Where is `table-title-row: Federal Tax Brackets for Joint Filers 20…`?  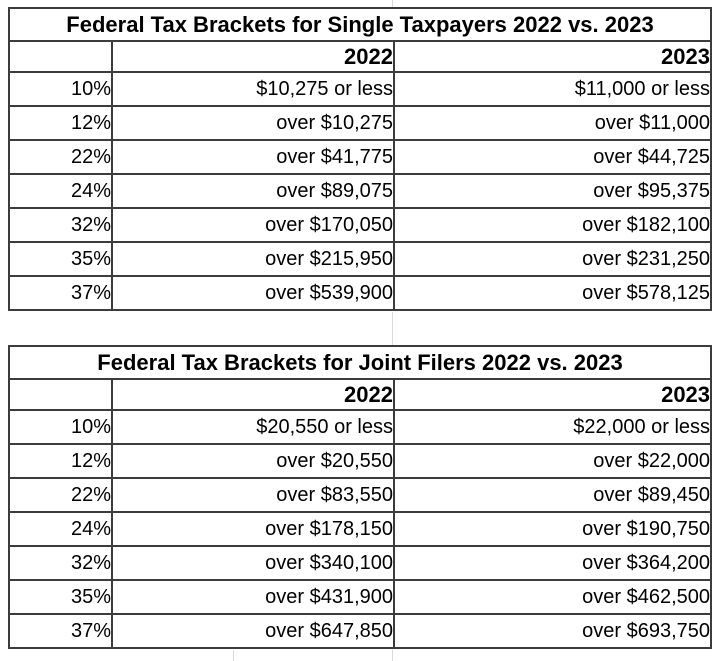 table-title-row: Federal Tax Brackets for Joint Filers 20… is located at coordinates (360, 362).